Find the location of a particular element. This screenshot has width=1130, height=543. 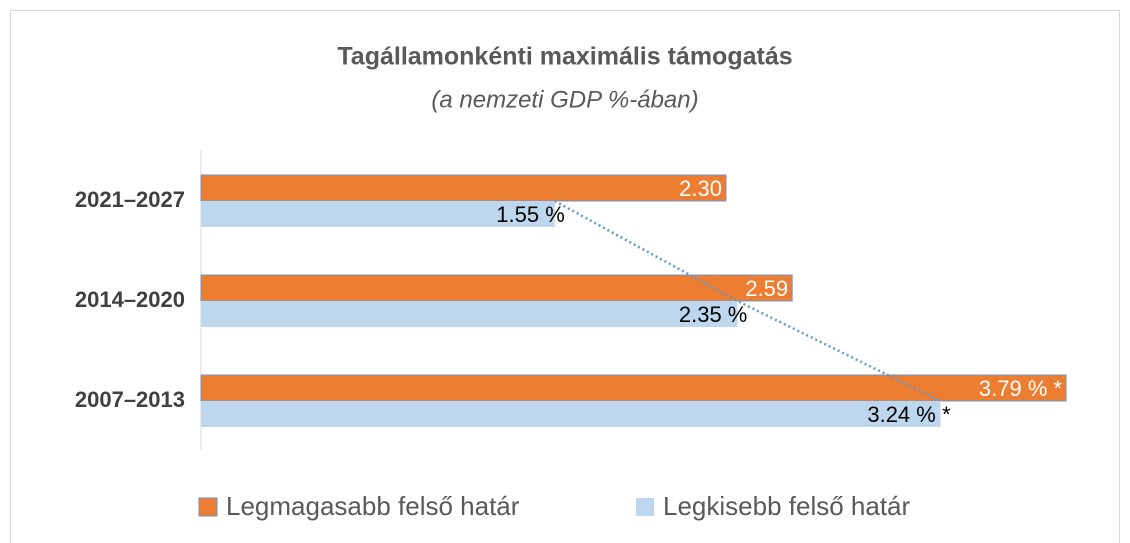

data-label: 3.24 % * is located at coordinates (909, 414).